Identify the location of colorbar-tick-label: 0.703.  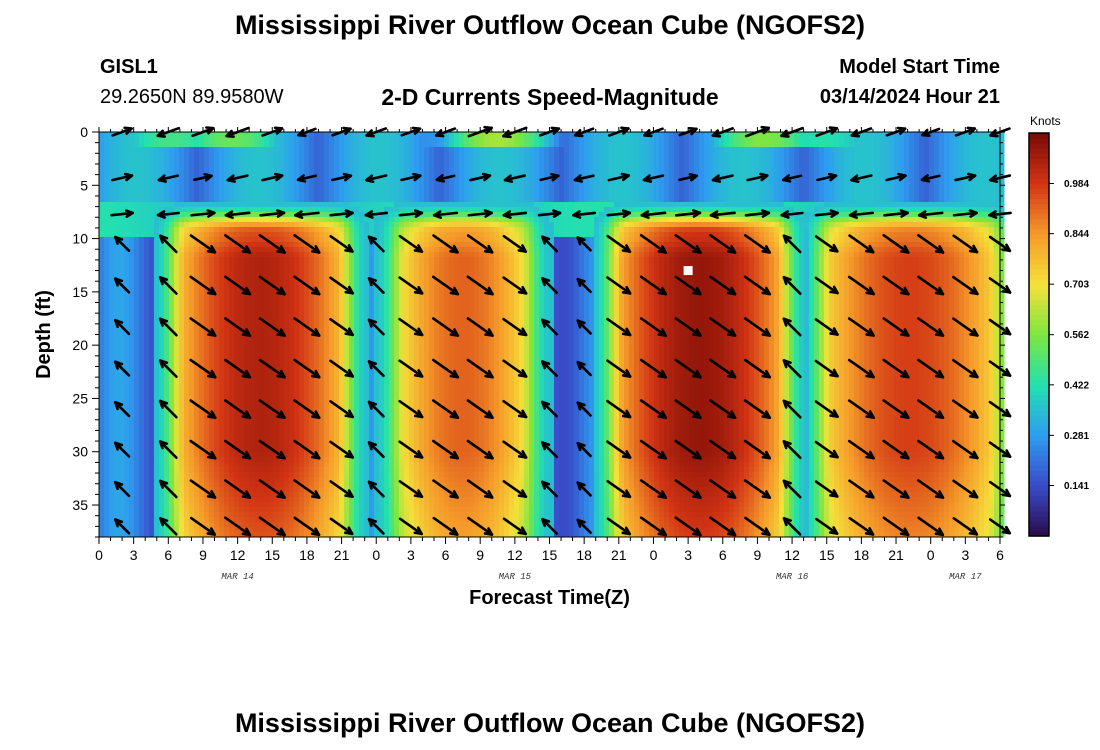
(1076, 285).